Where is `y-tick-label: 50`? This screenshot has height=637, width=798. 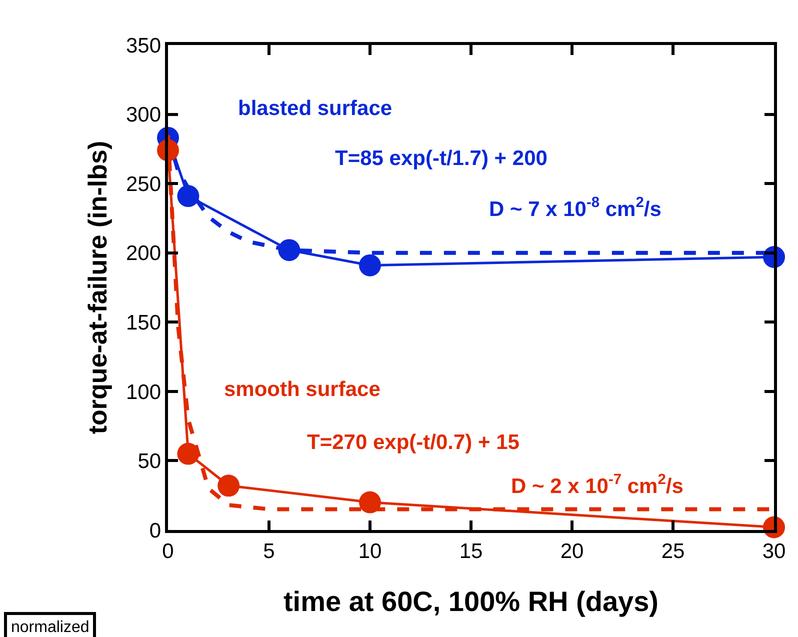 y-tick-label: 50 is located at coordinates (150, 462).